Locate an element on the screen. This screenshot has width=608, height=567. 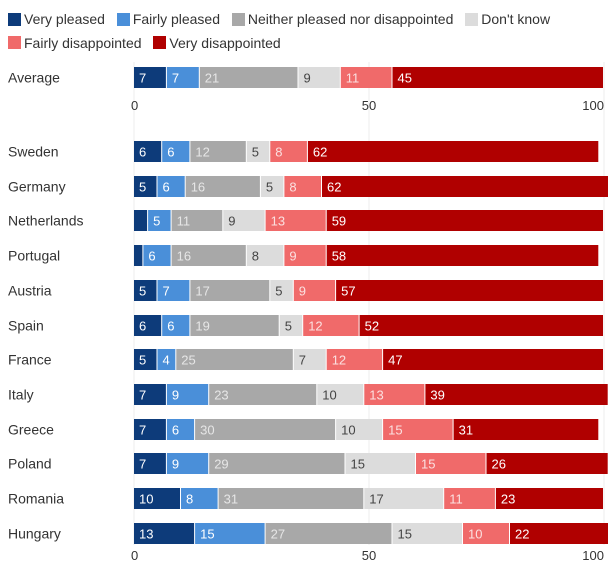
x-tick-label: 0 is located at coordinates (134, 555).